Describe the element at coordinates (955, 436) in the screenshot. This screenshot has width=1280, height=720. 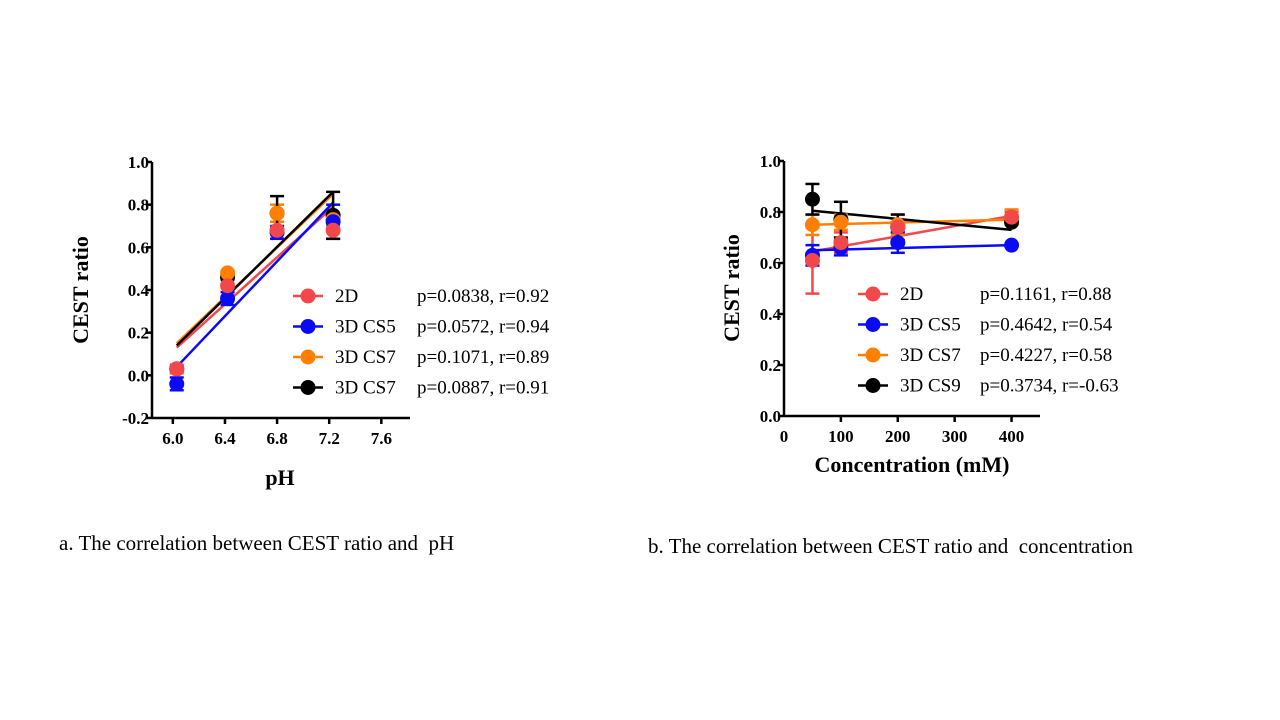
I see `x-tick-label: 300` at that location.